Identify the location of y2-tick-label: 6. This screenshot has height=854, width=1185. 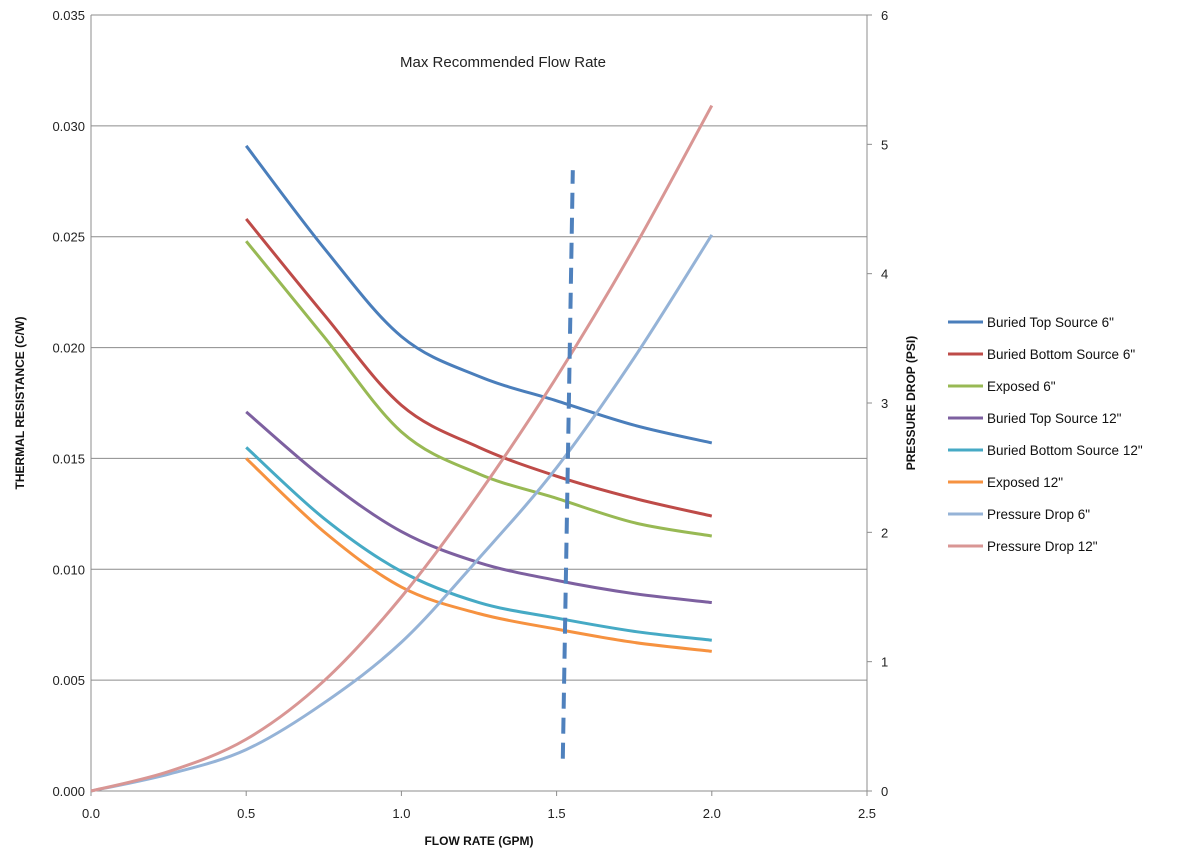
(884, 15).